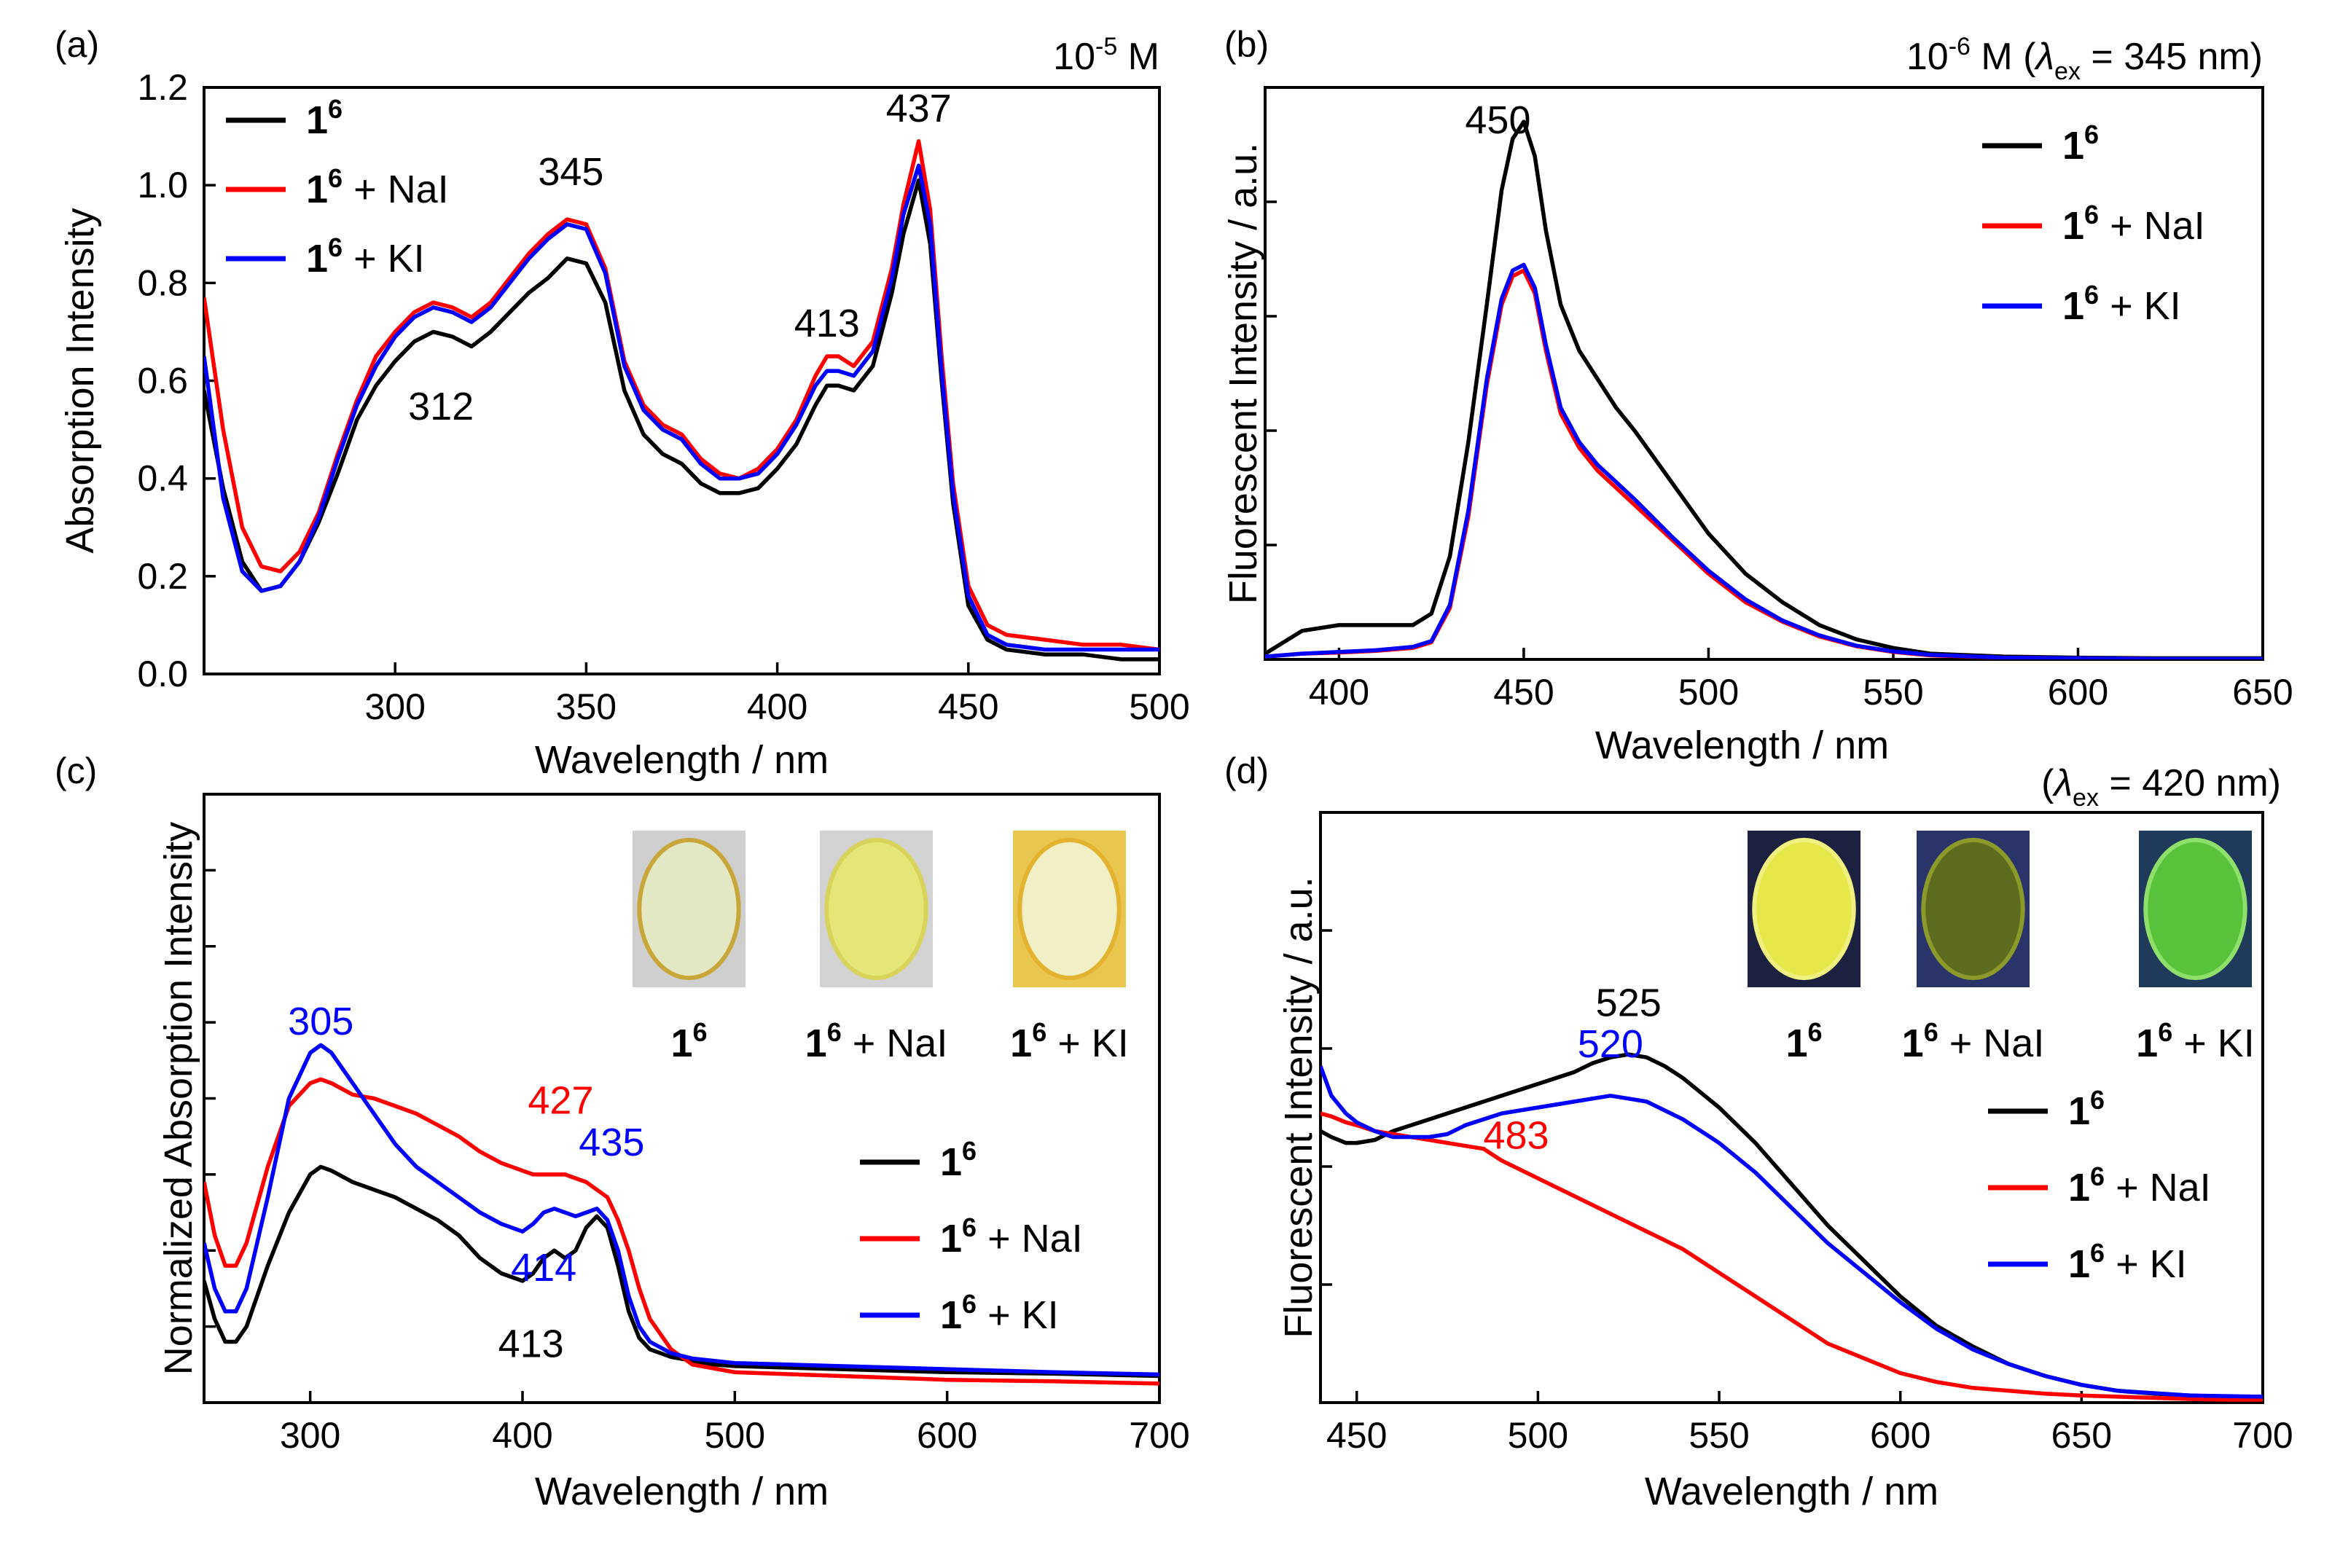 This screenshot has width=2332, height=1568. I want to click on peak-label-d: 520, so click(1610, 1044).